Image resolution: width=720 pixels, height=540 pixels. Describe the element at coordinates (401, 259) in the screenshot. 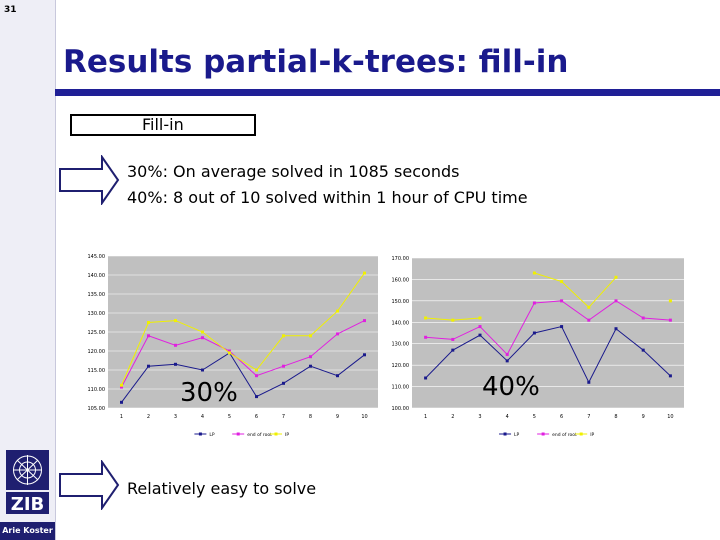

I see `y-tick-label: 170.00` at that location.